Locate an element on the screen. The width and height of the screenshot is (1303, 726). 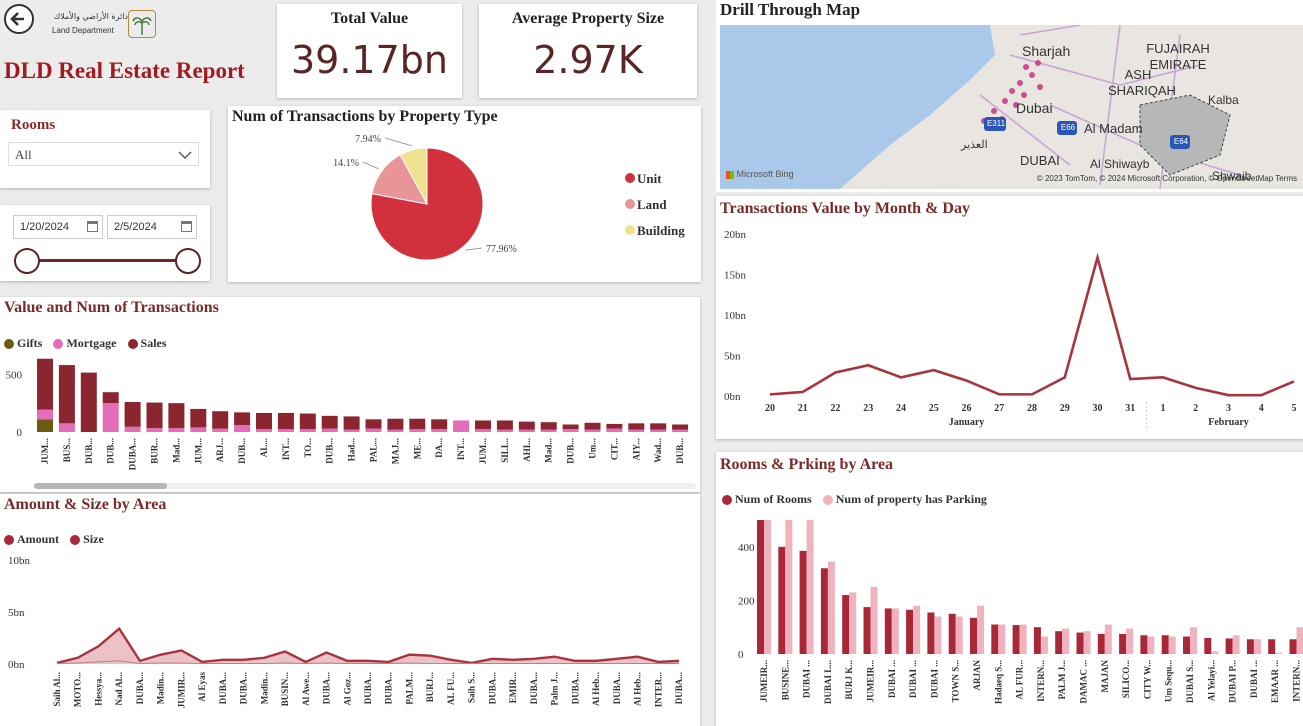
legend-mortgage-dot is located at coordinates (58, 344).